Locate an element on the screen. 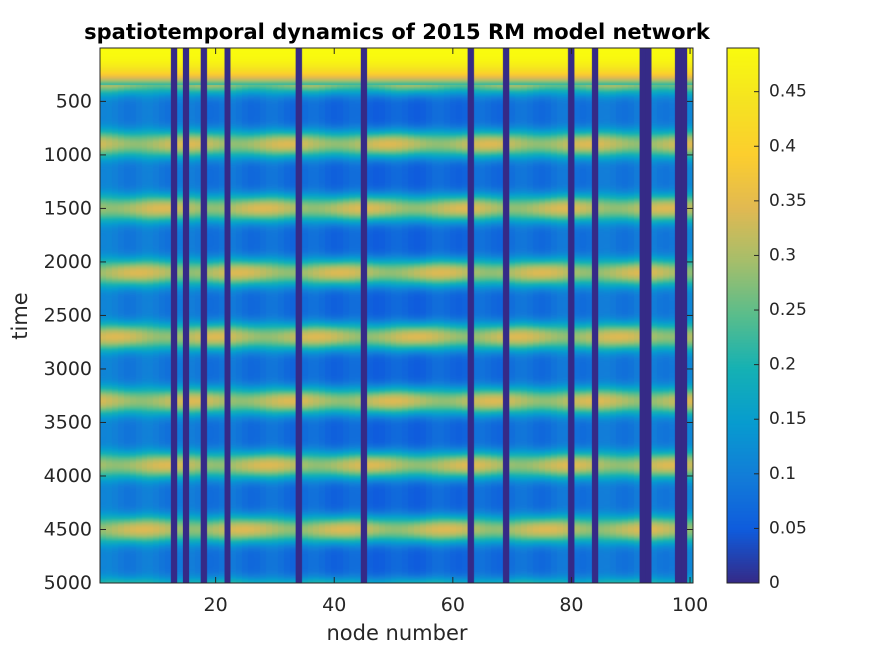 This screenshot has height=656, width=875. y-tick-label: 500 is located at coordinates (74, 101).